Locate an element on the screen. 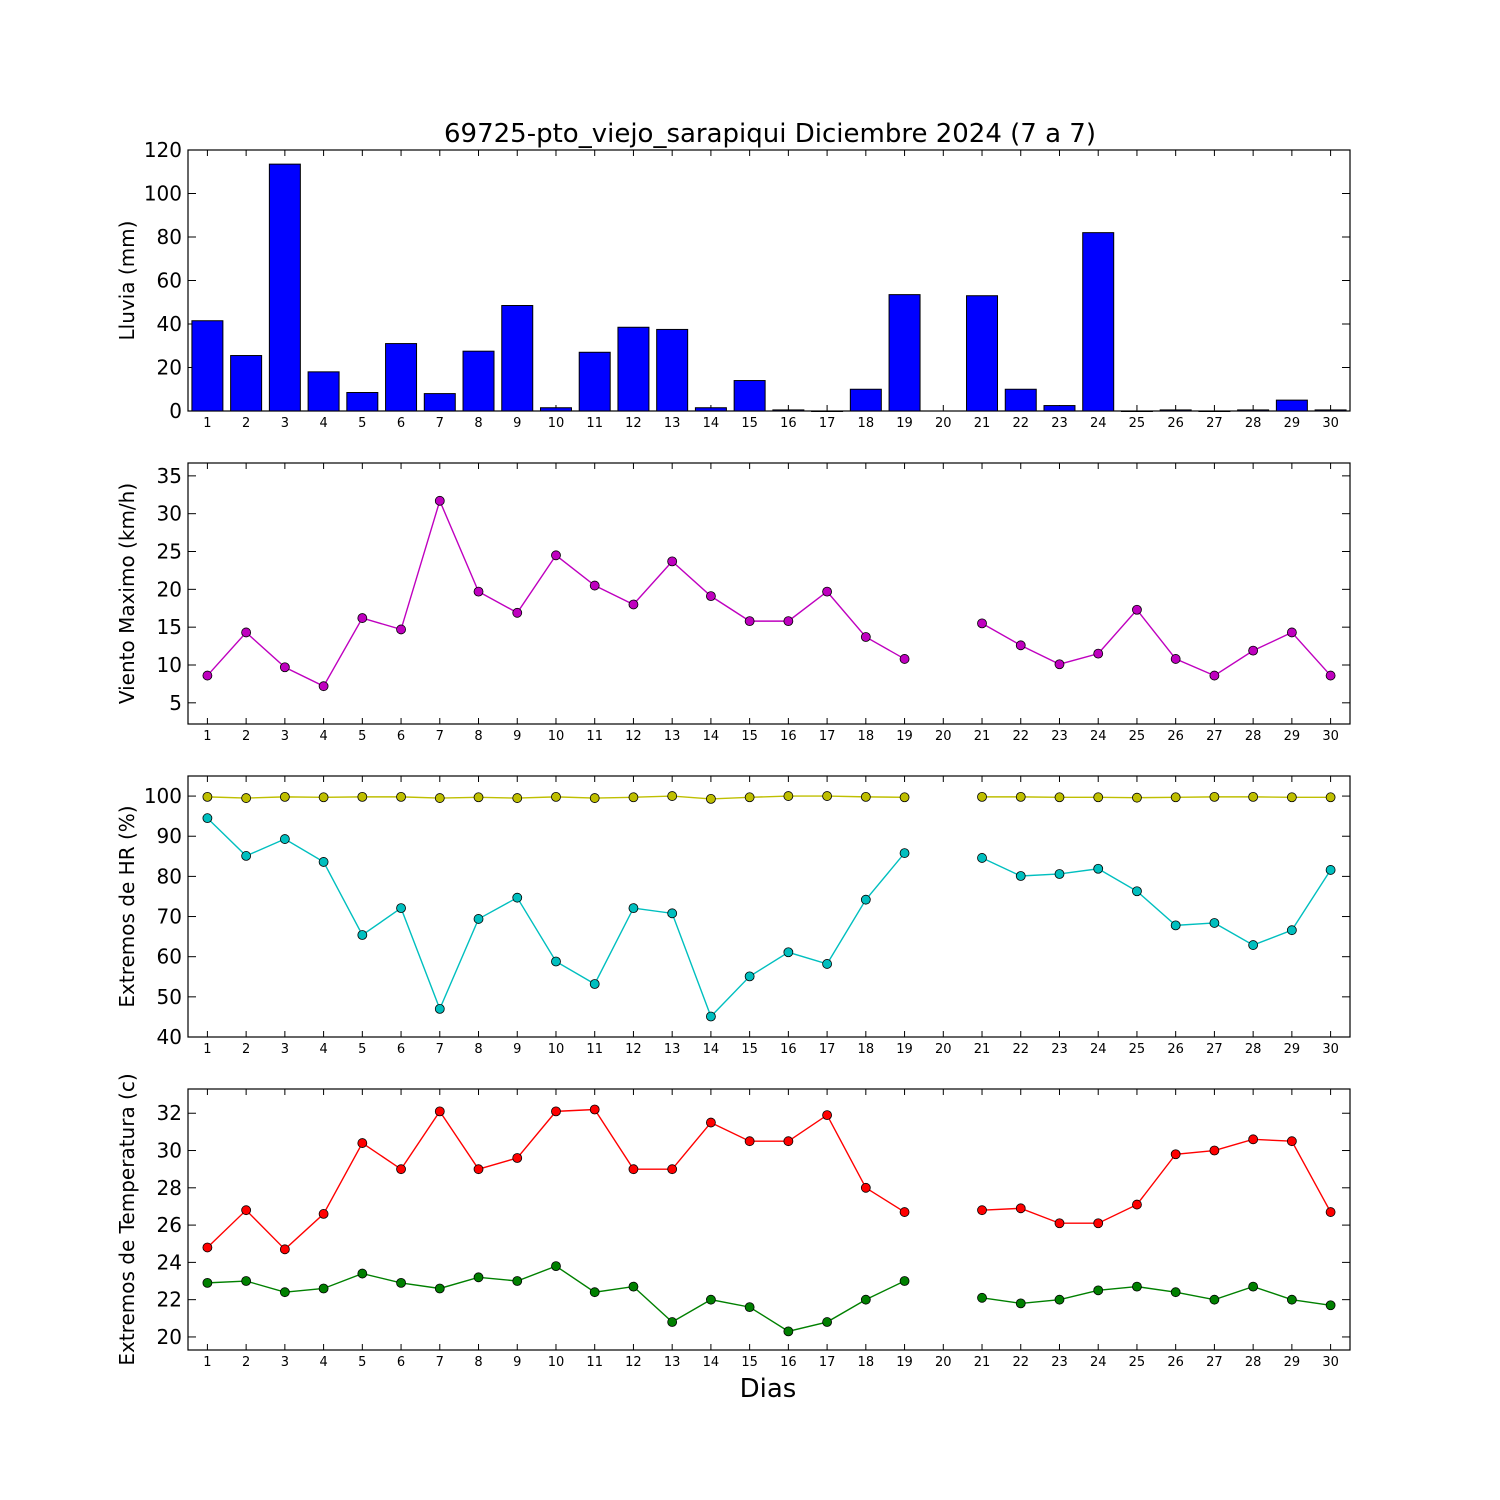  x-tick-label: 2 is located at coordinates (246, 1049).